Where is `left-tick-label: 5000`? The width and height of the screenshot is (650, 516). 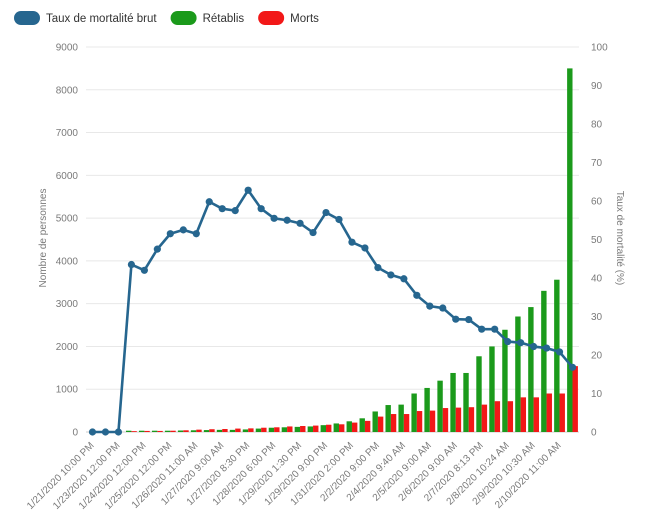
left-tick-label: 5000 is located at coordinates (67, 219).